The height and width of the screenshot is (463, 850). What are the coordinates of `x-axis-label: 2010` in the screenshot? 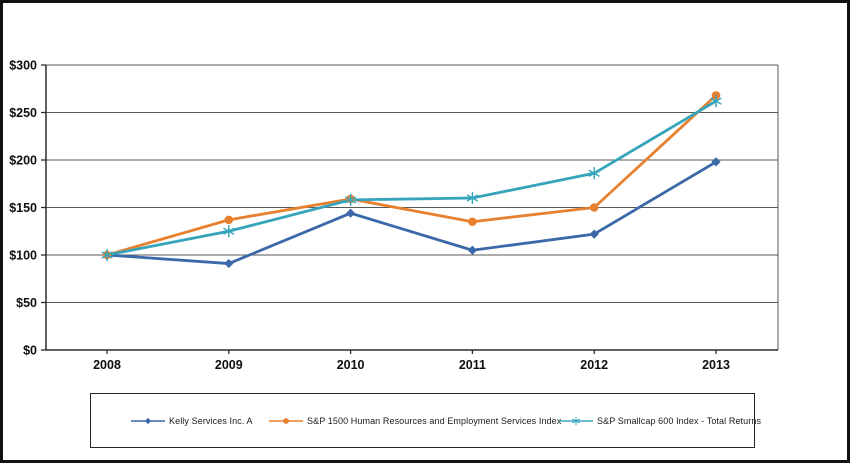 It's located at (351, 365).